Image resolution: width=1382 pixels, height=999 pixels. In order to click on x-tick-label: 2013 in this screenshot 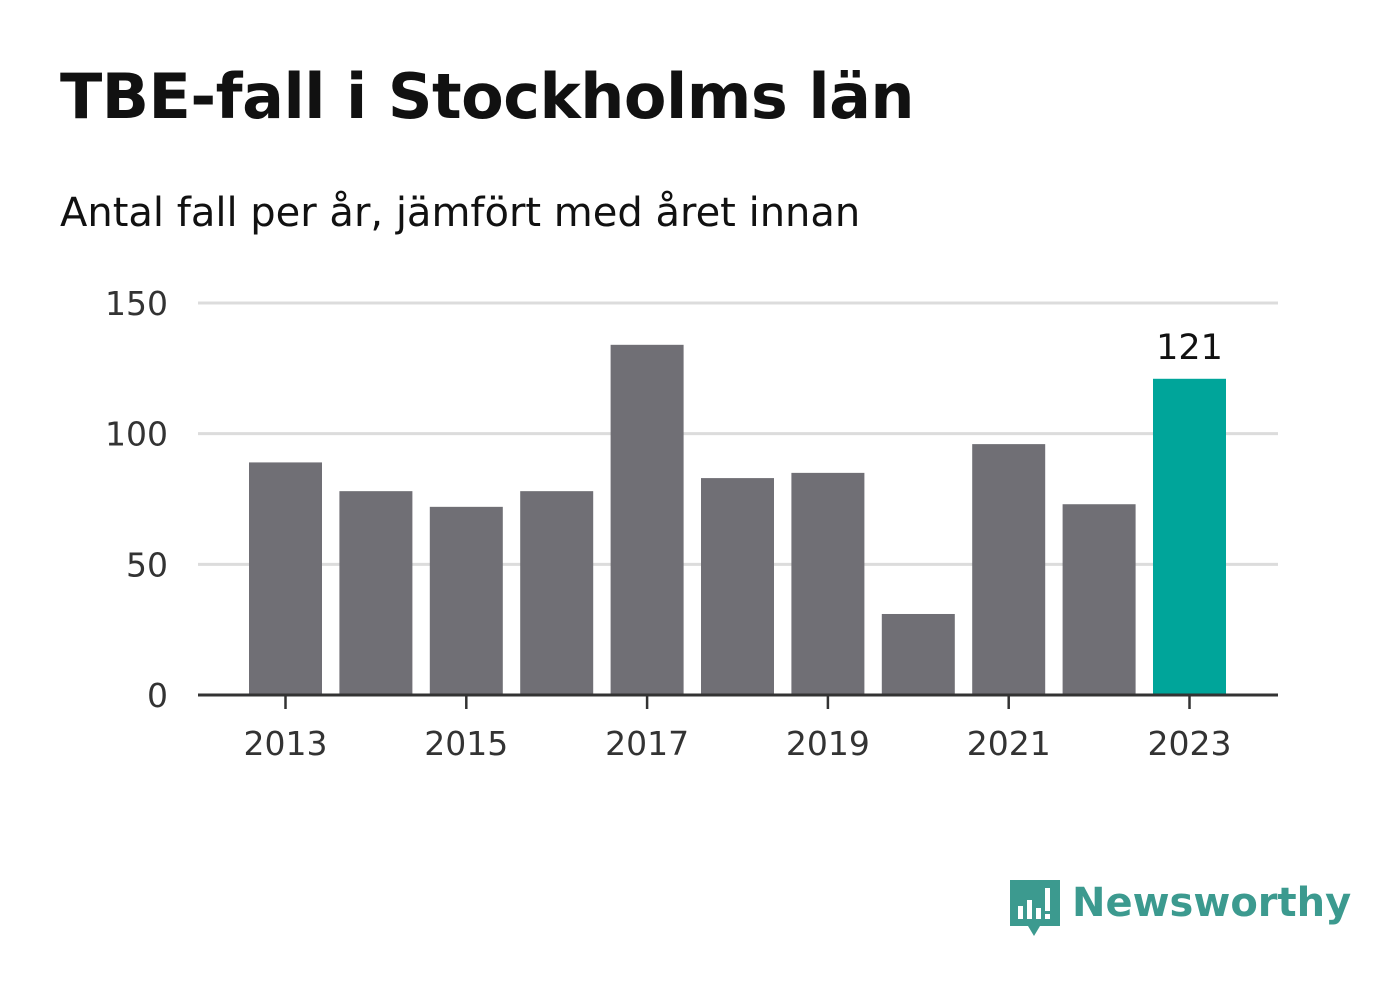, I will do `click(286, 743)`.